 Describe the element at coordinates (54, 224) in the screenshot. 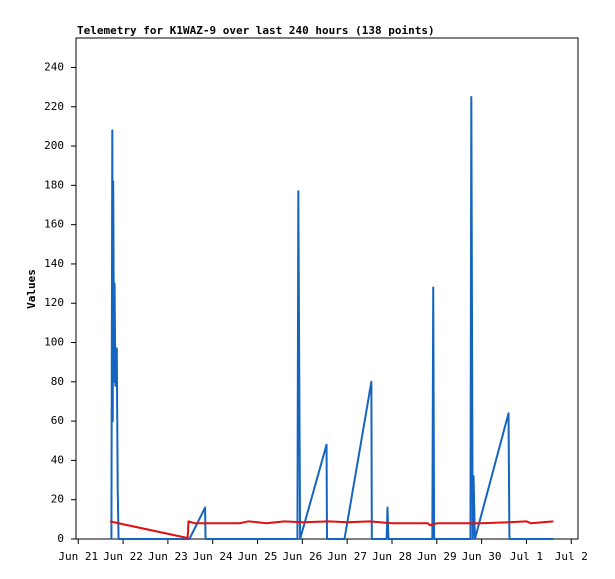

I see `y-tick-label: 160` at that location.